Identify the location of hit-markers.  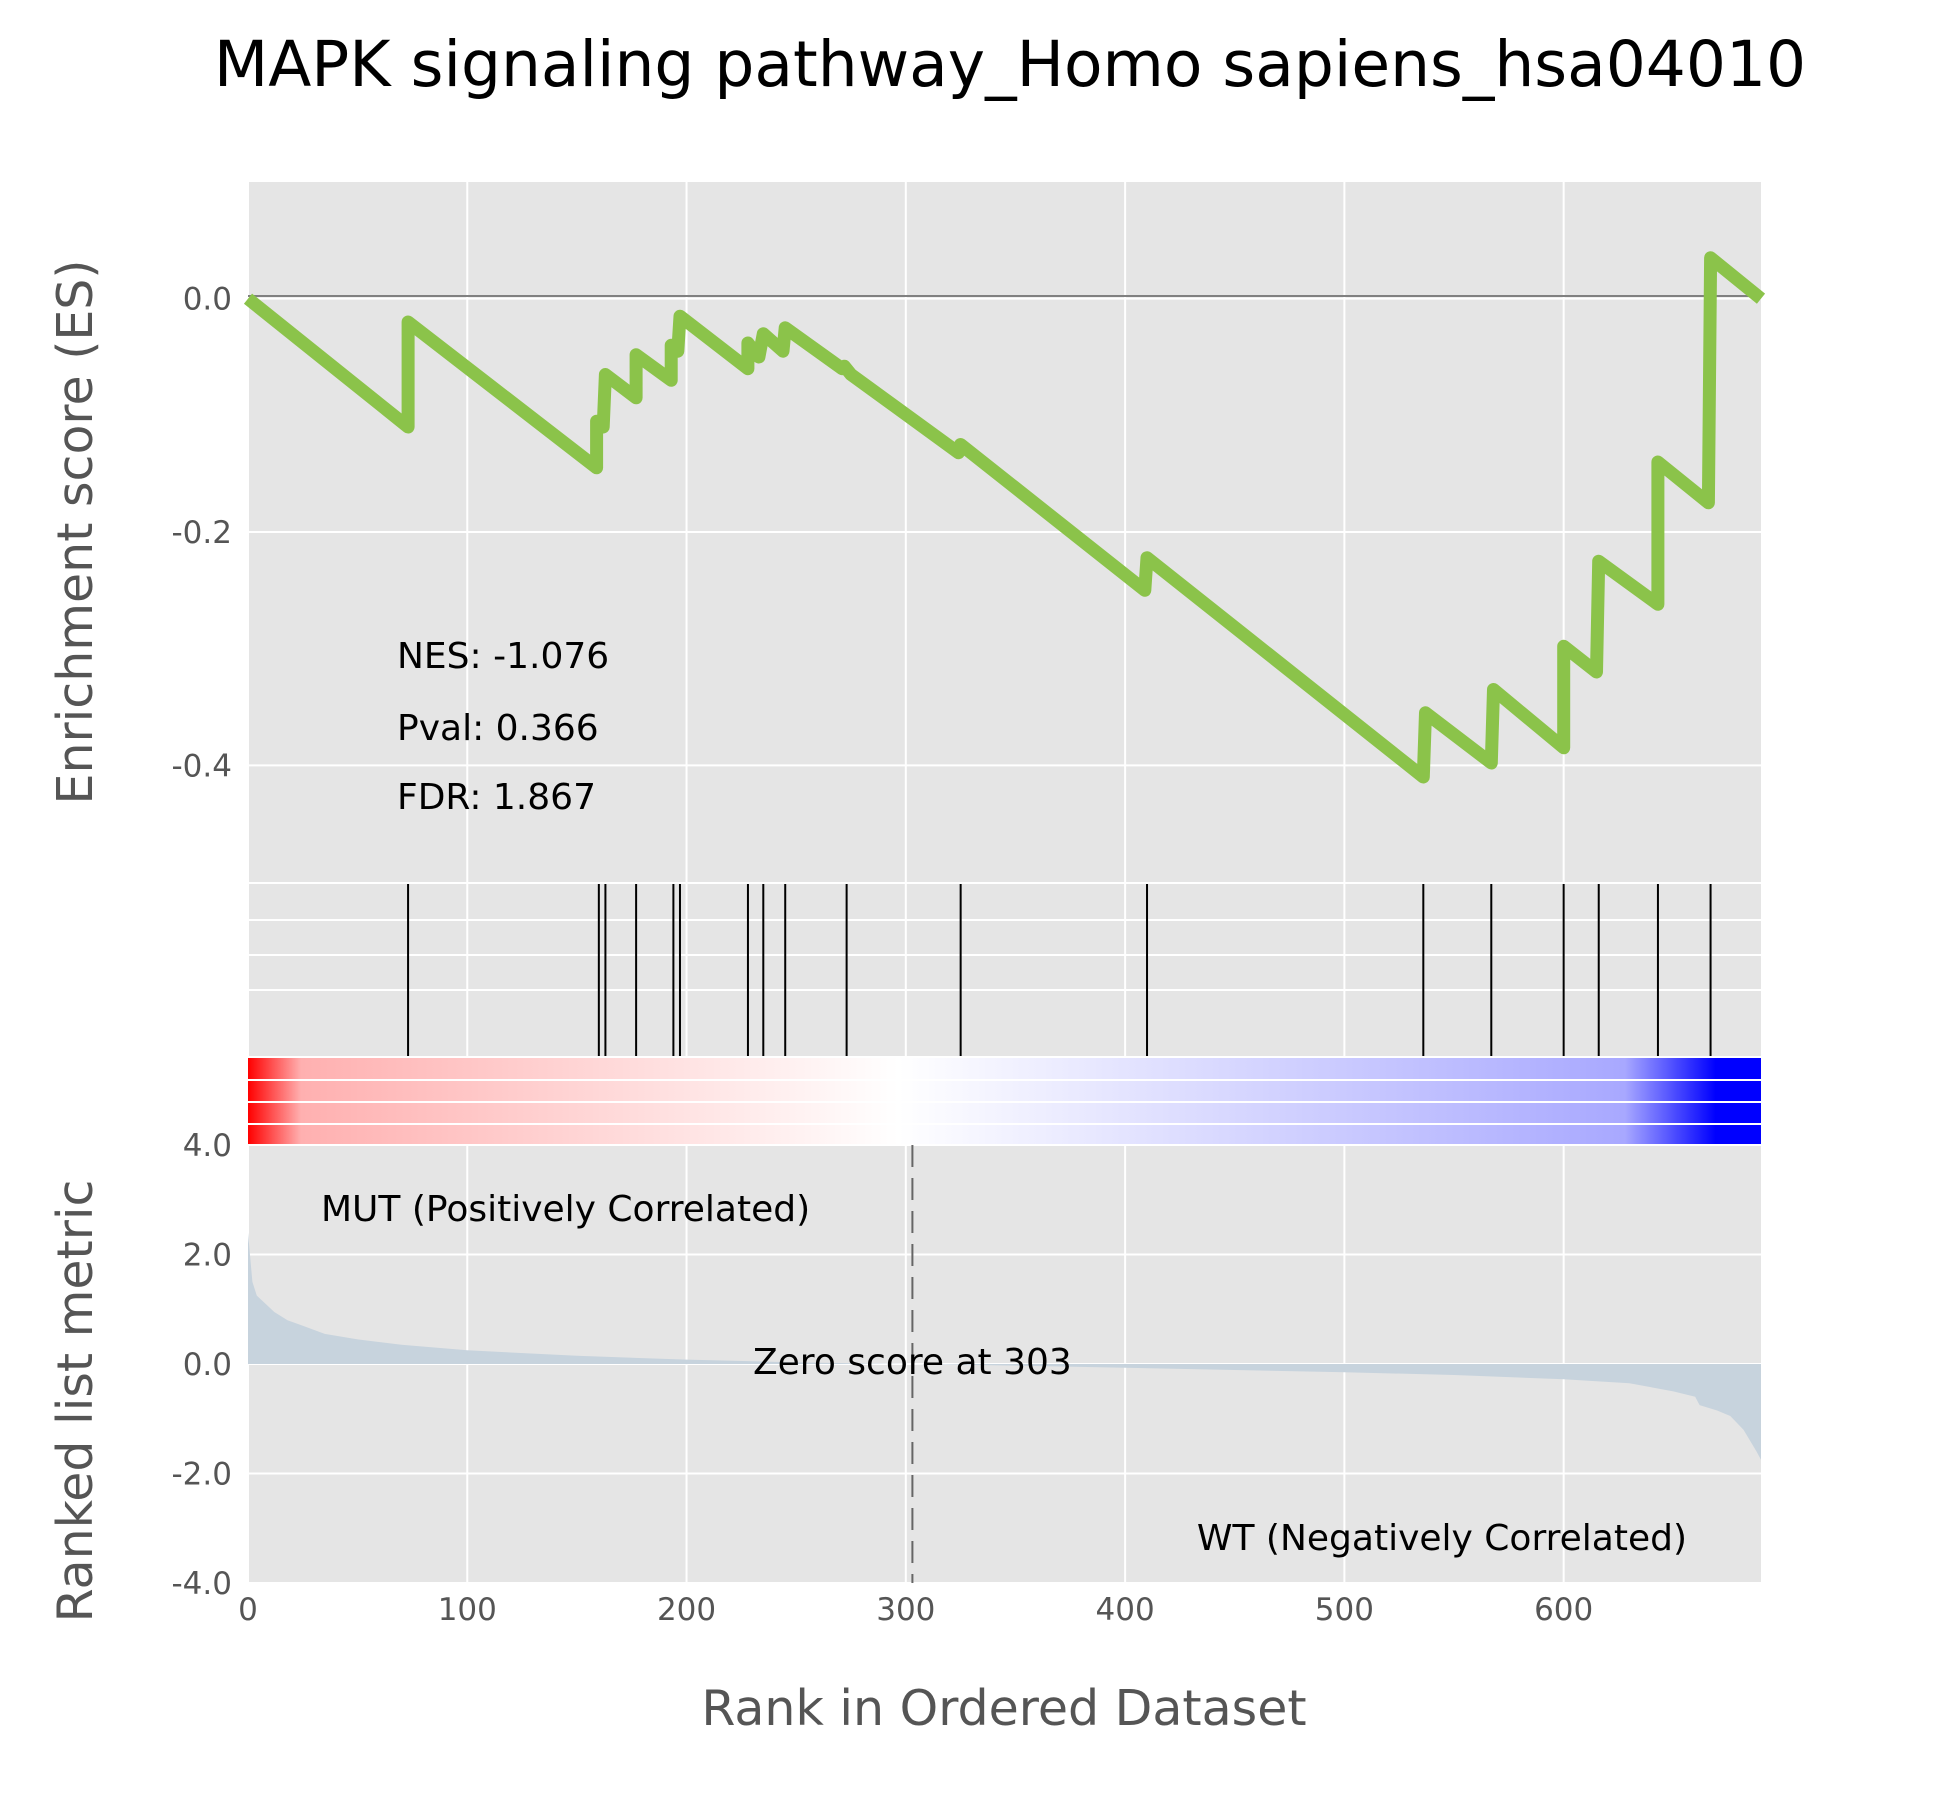
(1059, 970).